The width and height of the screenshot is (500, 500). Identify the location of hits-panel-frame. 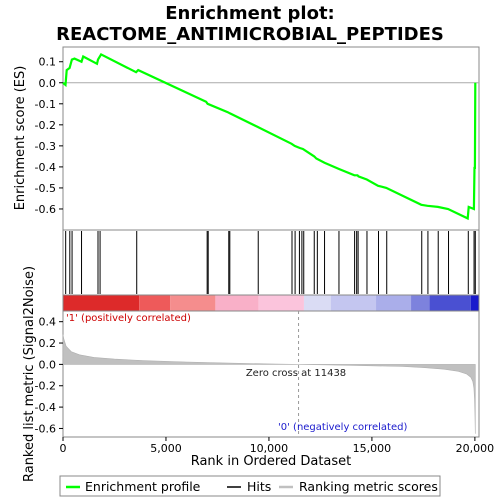
(271, 262).